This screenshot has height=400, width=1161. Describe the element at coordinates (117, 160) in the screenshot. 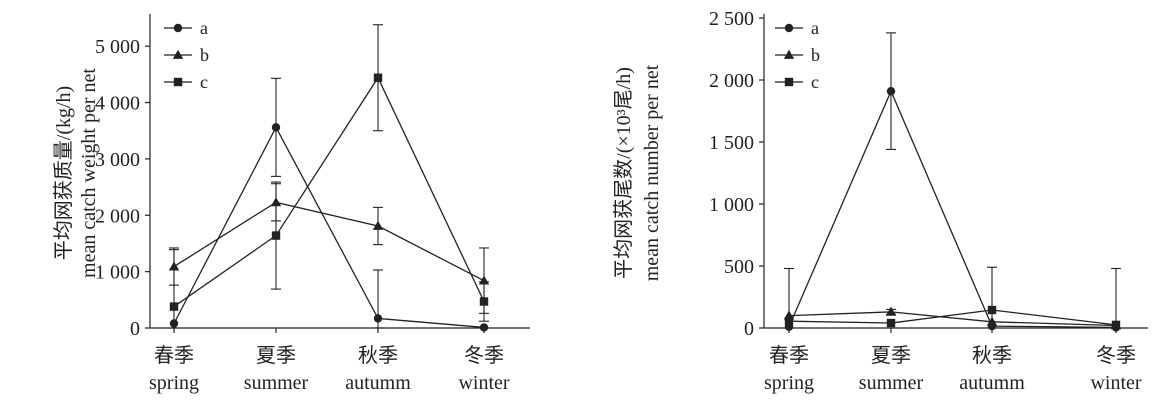

I see `y-tick-label: 3 000` at that location.